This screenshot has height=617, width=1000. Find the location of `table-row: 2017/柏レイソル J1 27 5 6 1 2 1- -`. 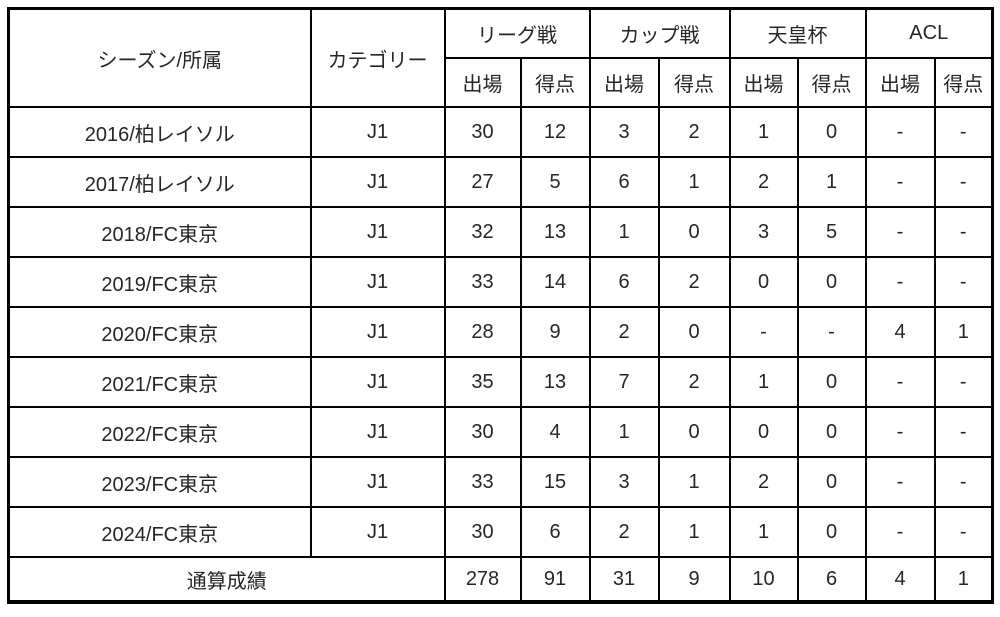

table-row: 2017/柏レイソル J1 27 5 6 1 2 1- - is located at coordinates (500, 182).